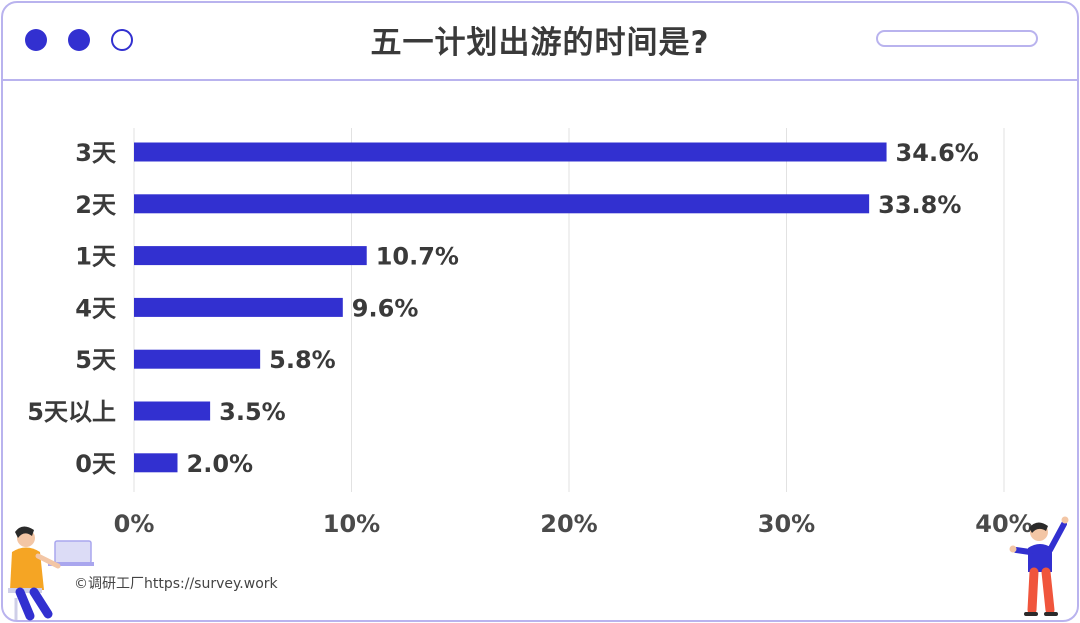 The image size is (1080, 623). Describe the element at coordinates (71, 412) in the screenshot. I see `category-label-5: 5天以上` at that location.